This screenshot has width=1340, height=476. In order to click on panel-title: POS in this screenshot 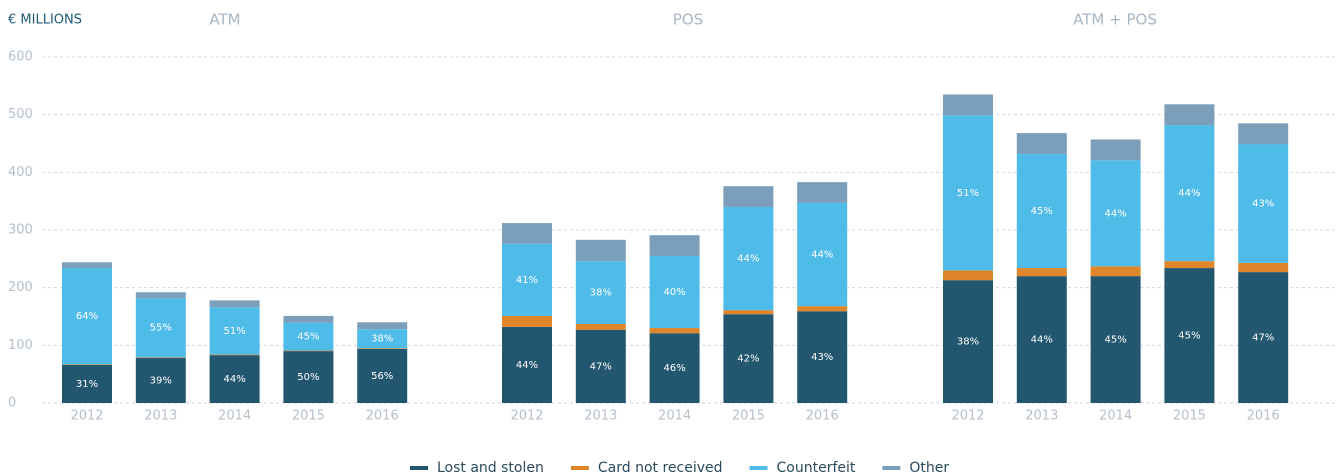, I will do `click(688, 20)`.